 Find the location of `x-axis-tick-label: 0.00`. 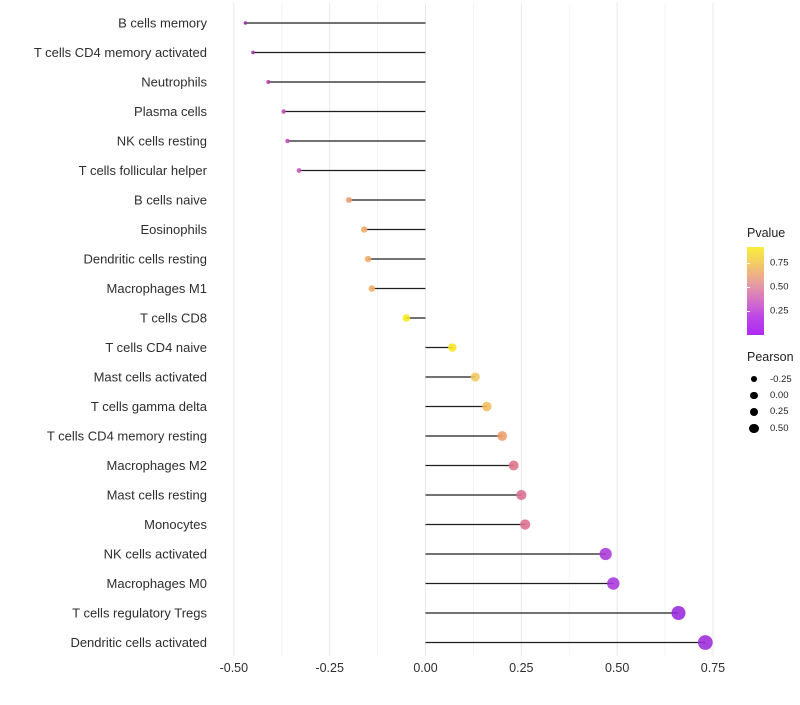

x-axis-tick-label: 0.00 is located at coordinates (425, 668).